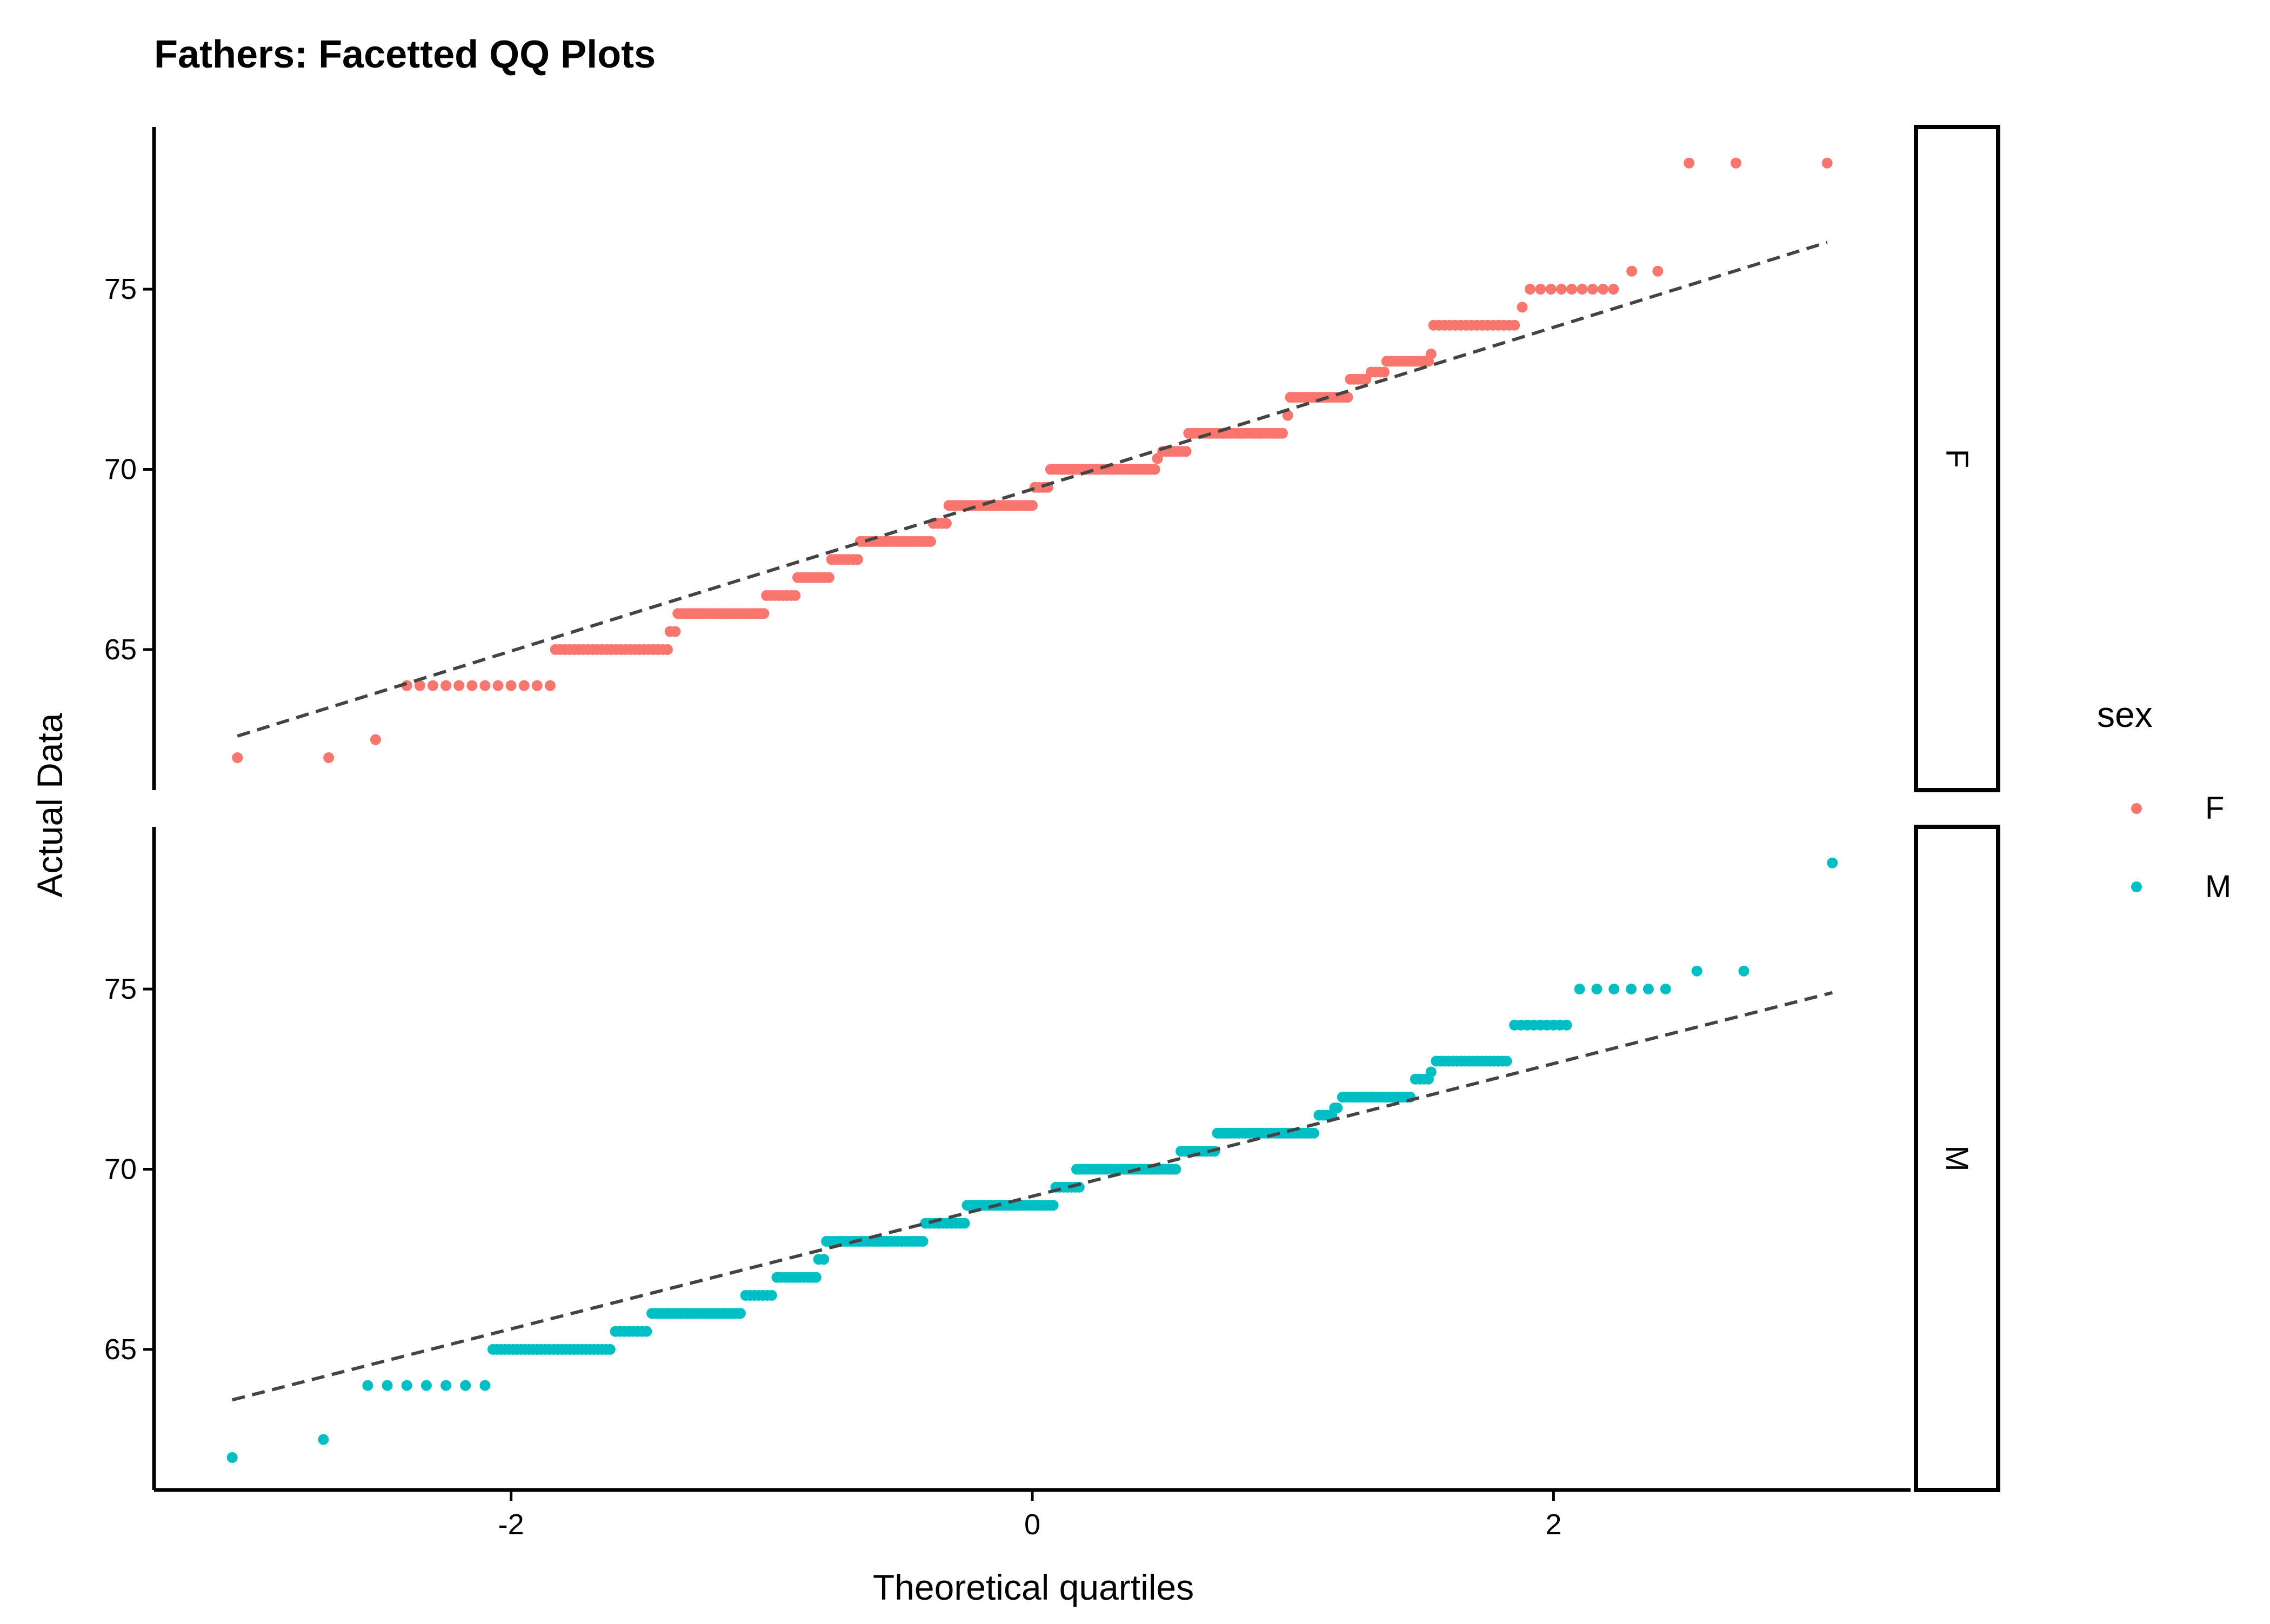  I want to click on legend-label-m: M, so click(2218, 887).